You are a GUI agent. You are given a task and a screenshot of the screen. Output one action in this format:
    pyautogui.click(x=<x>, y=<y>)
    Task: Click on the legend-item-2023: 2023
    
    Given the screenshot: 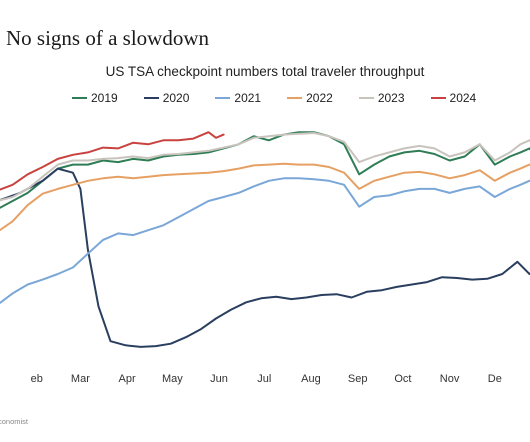 What is the action you would take?
    pyautogui.click(x=381, y=98)
    